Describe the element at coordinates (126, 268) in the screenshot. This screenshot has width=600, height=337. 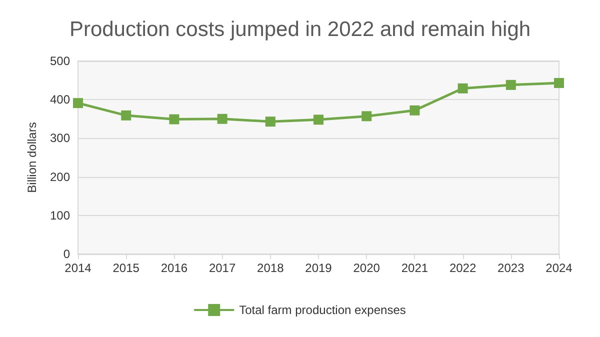
I see `x-tick-label: 2015` at that location.